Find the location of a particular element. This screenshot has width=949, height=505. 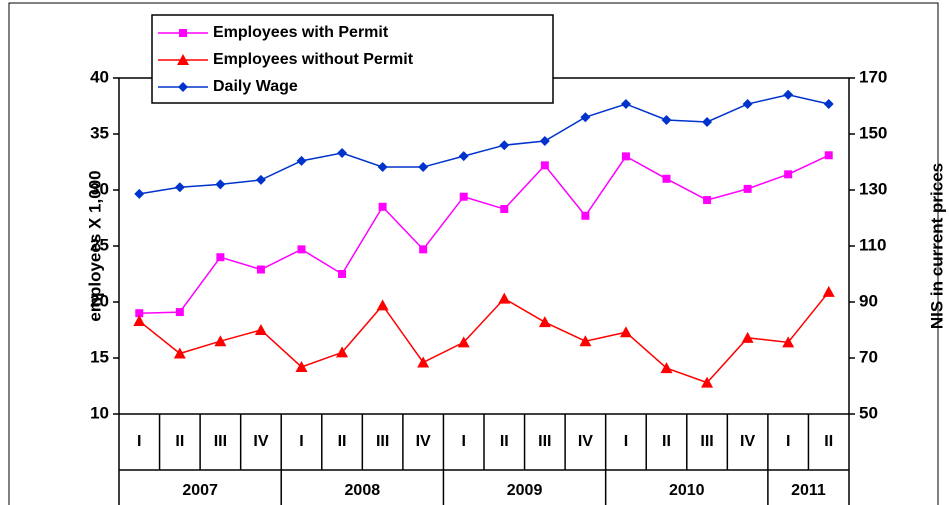

y2-tick-label: 150 is located at coordinates (873, 132).